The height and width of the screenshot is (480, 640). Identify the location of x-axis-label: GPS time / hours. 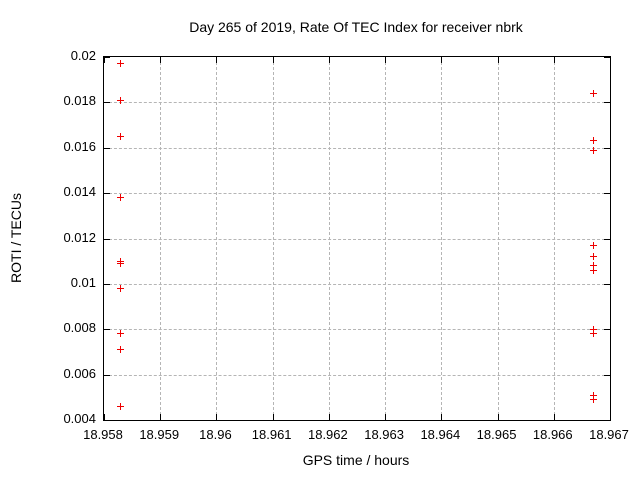
(356, 460).